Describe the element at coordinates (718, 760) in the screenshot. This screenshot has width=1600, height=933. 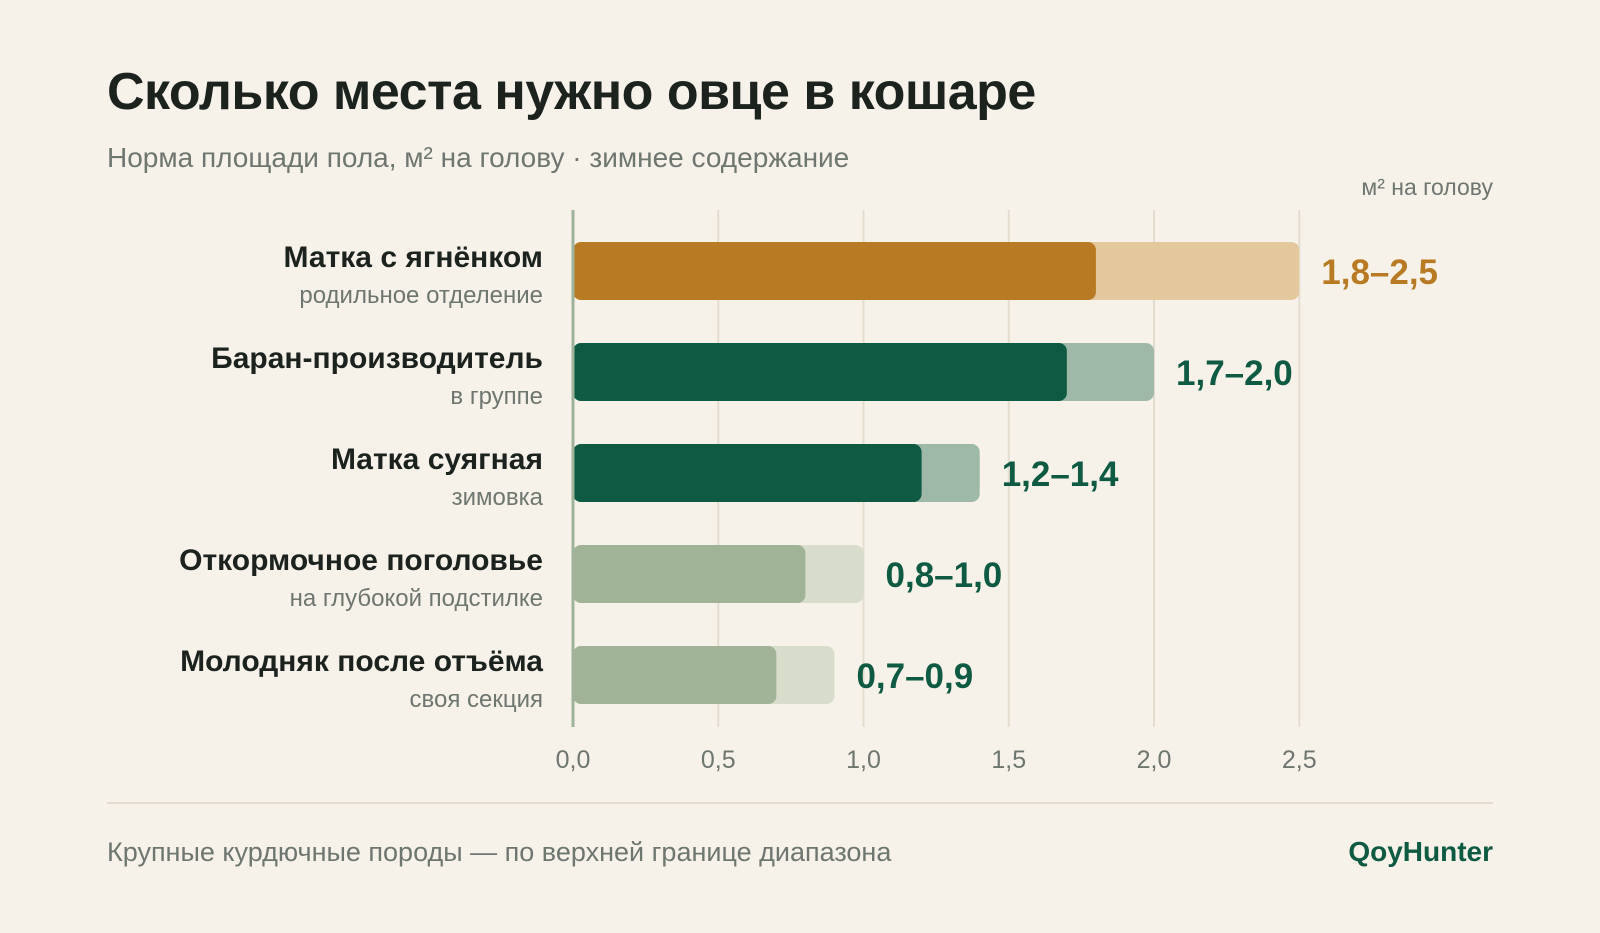
I see `x-tick-label-1: 0,5` at that location.